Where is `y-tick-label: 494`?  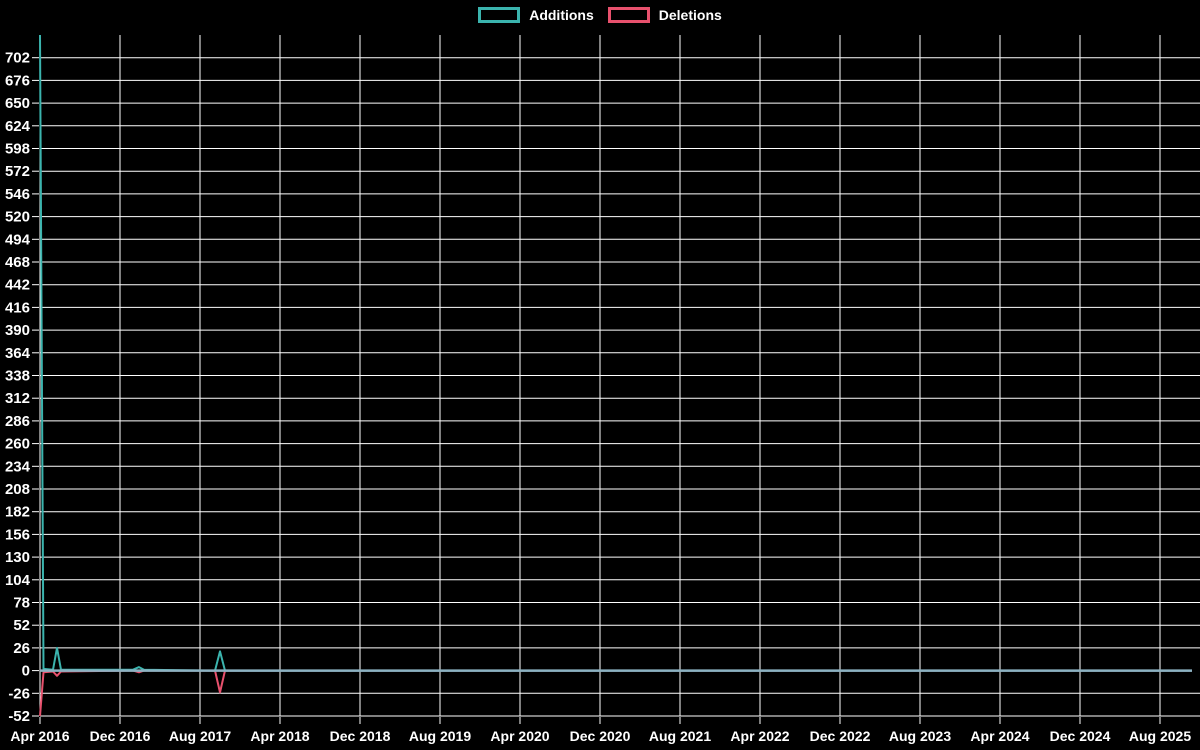 y-tick-label: 494 is located at coordinates (18, 239).